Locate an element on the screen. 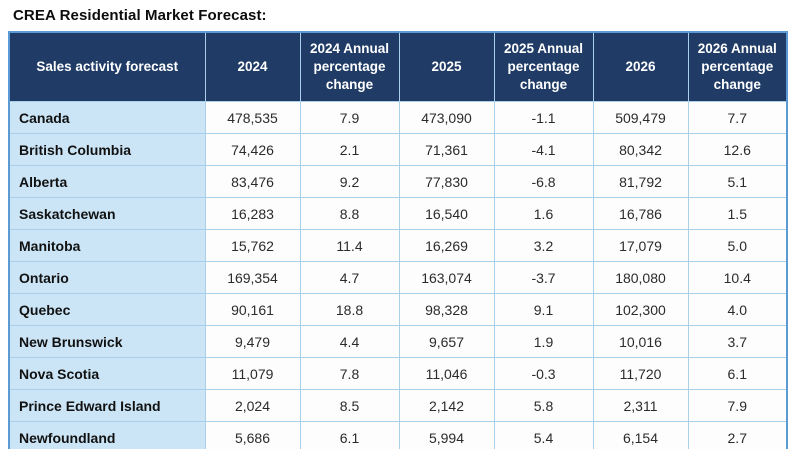 The width and height of the screenshot is (792, 449). region-cell: Canada is located at coordinates (107, 117).